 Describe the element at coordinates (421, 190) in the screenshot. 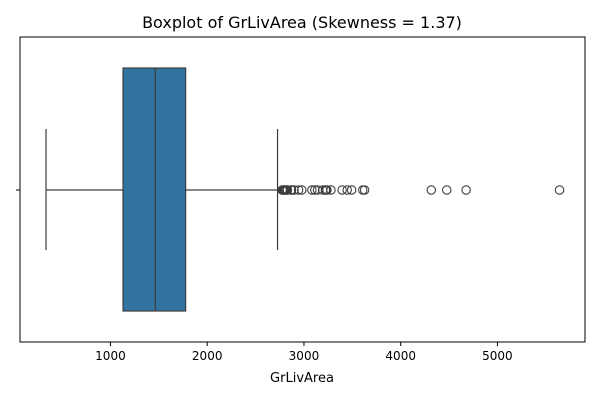

I see `outlier-group` at that location.